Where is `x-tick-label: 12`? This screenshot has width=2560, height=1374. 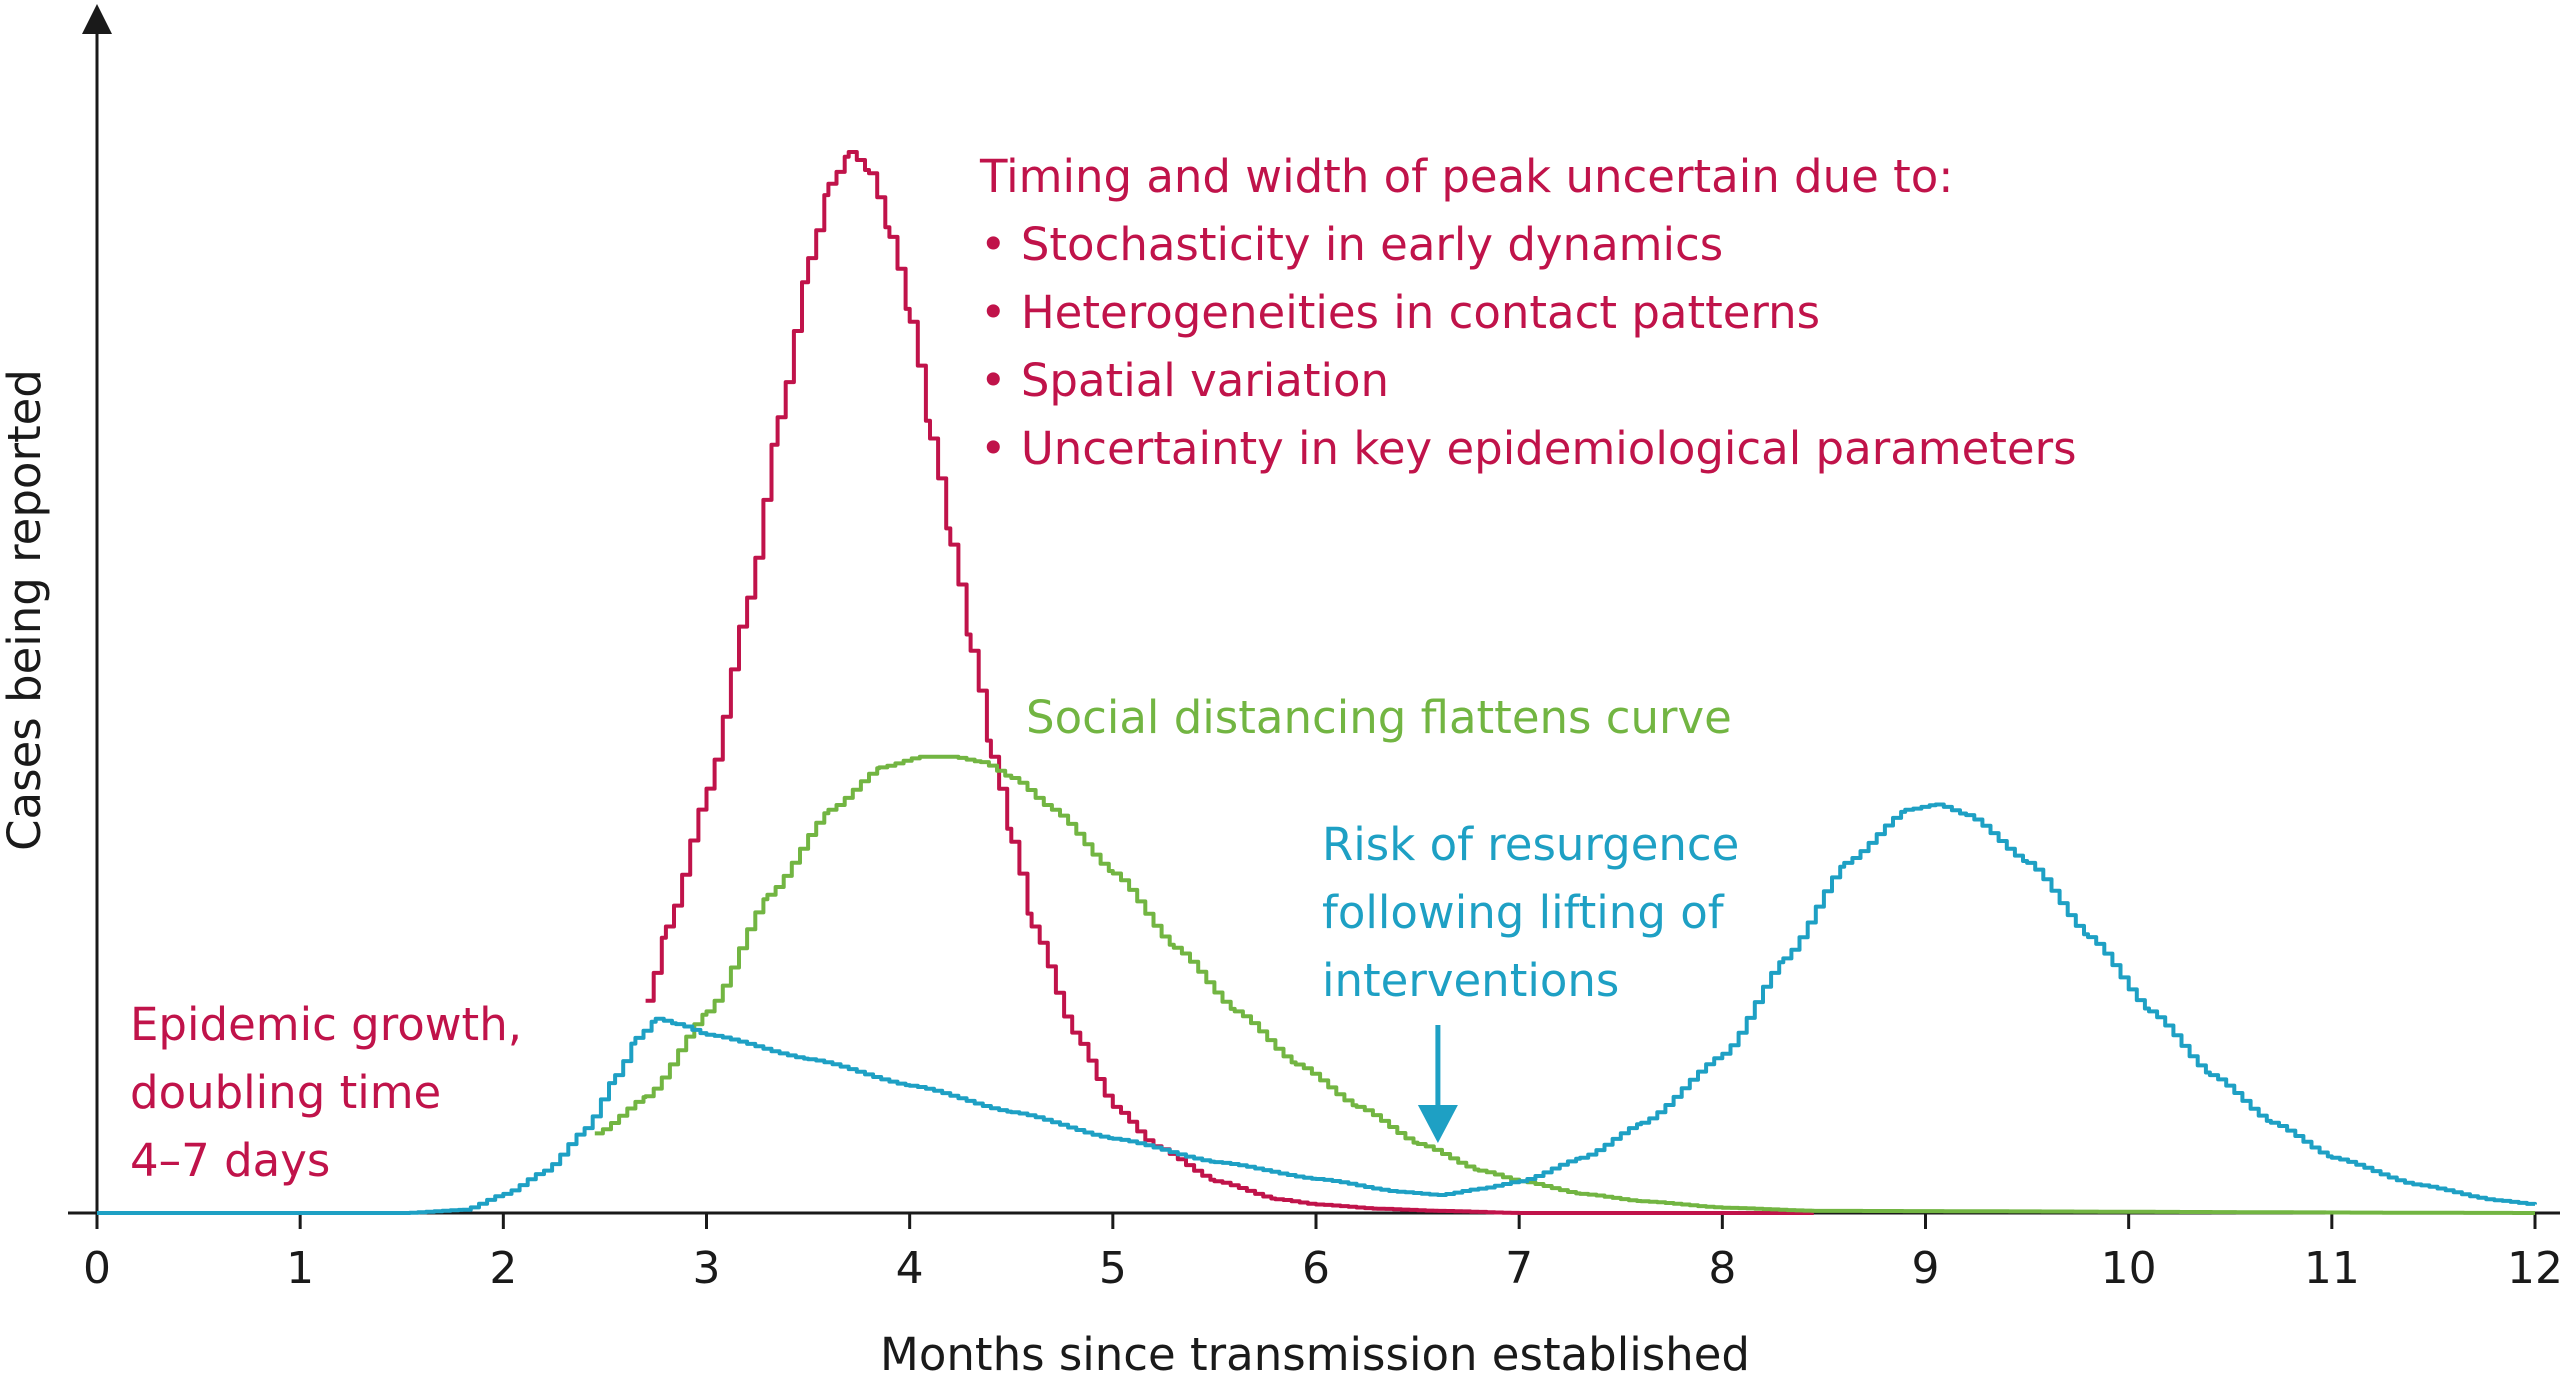 x-tick-label: 12 is located at coordinates (2533, 1268).